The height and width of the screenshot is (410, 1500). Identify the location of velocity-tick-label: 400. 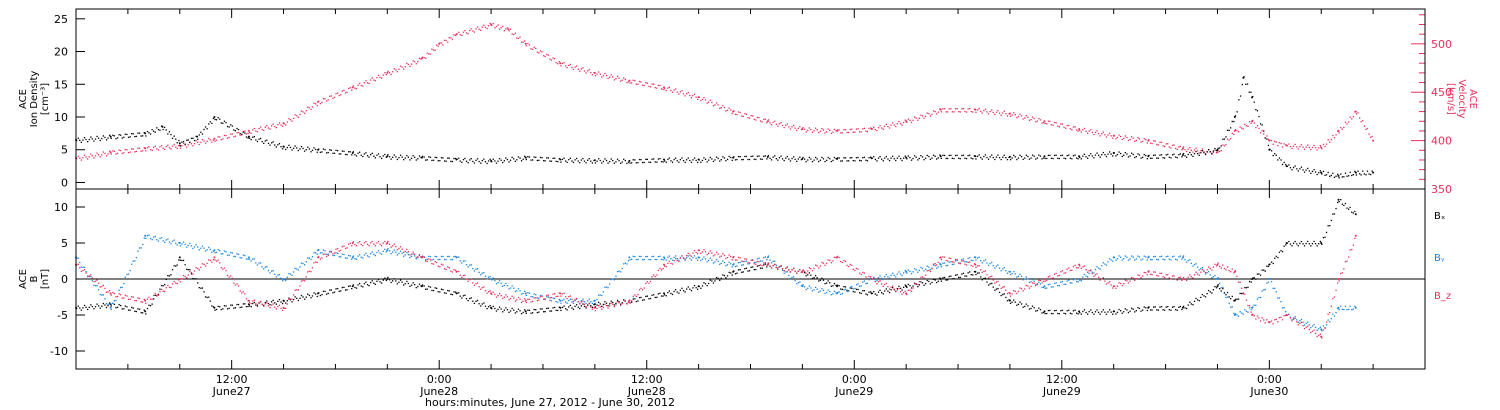
(1441, 141).